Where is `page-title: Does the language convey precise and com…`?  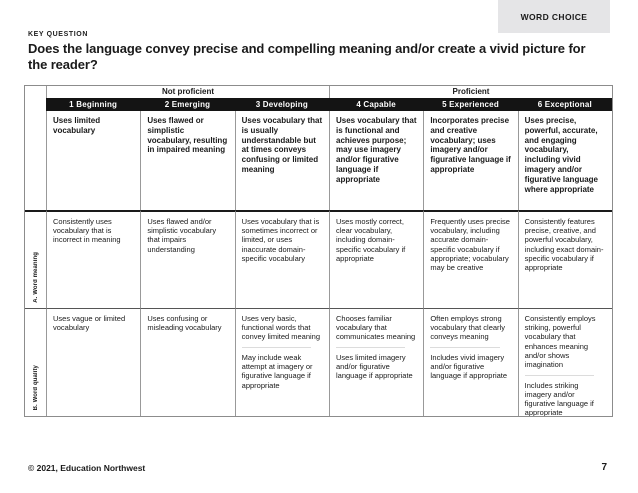 page-title: Does the language convey precise and com… is located at coordinates (307, 56).